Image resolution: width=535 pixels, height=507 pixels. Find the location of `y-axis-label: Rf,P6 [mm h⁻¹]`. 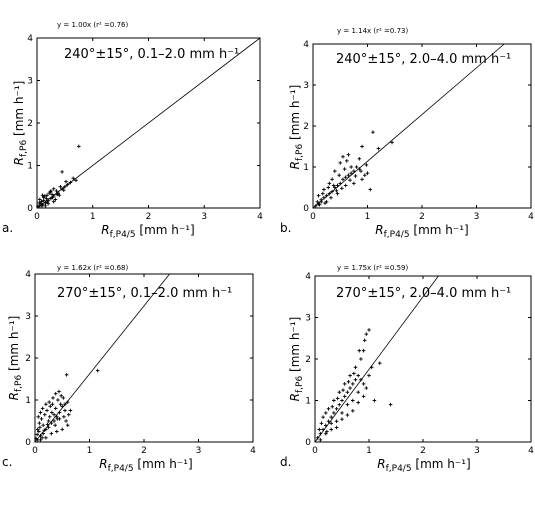

y-axis-label: Rf,P6 [mm h⁻¹] is located at coordinates (15, 358).